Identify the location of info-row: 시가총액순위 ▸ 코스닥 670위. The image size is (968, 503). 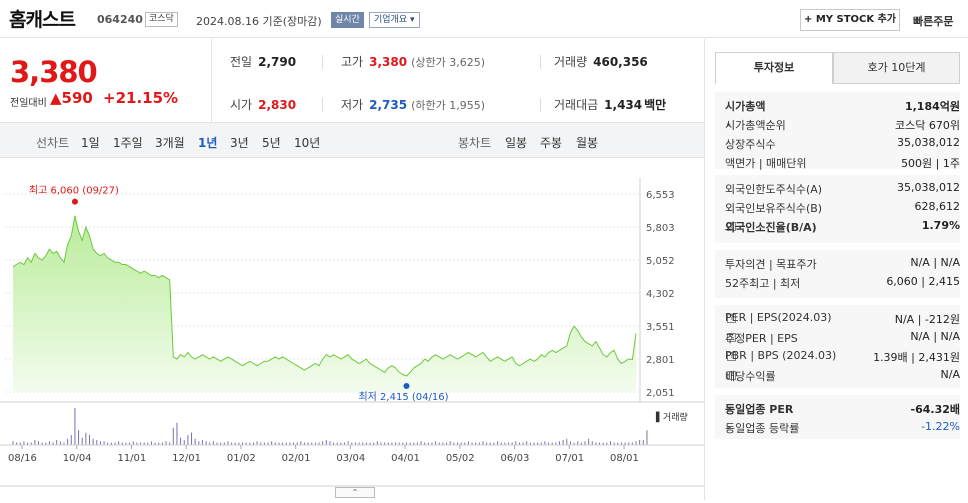
(842, 126).